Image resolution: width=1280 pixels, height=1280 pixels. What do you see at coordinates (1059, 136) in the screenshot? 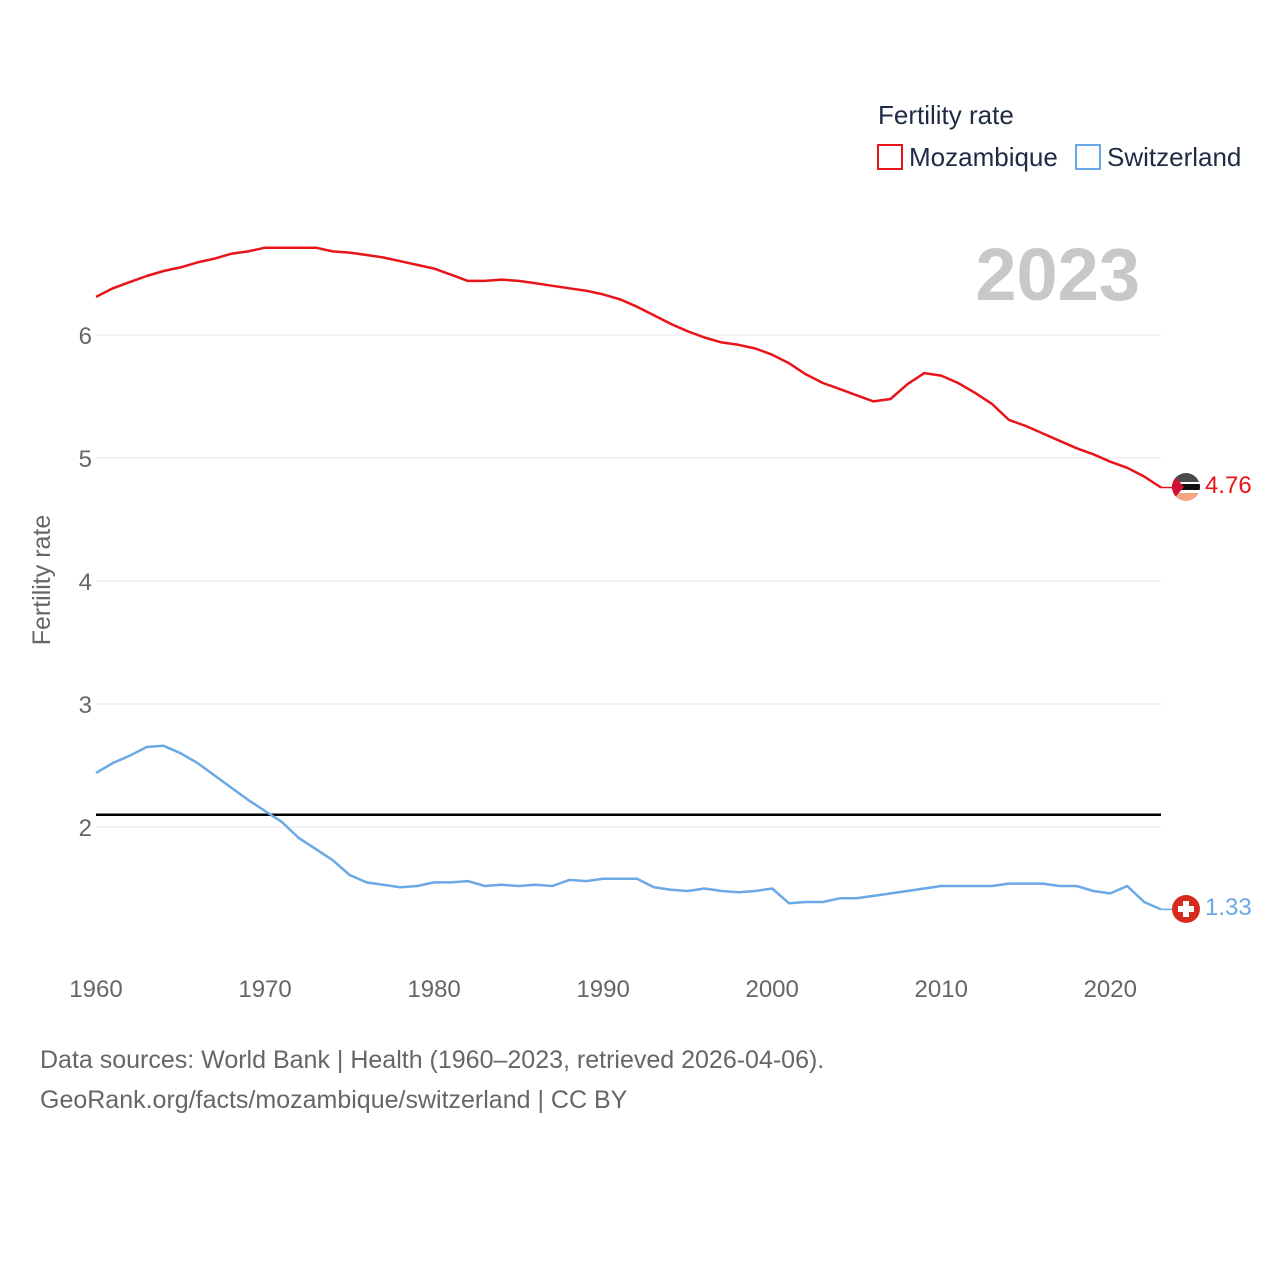
I see `legend: Fertility rate Mozambique Switzerland` at bounding box center [1059, 136].